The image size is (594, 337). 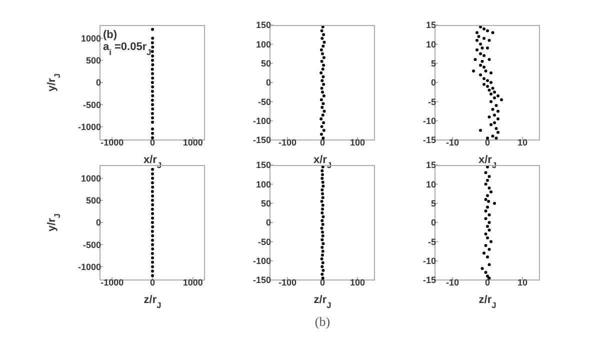 I want to click on y-tick-label: -10, so click(x=429, y=121).